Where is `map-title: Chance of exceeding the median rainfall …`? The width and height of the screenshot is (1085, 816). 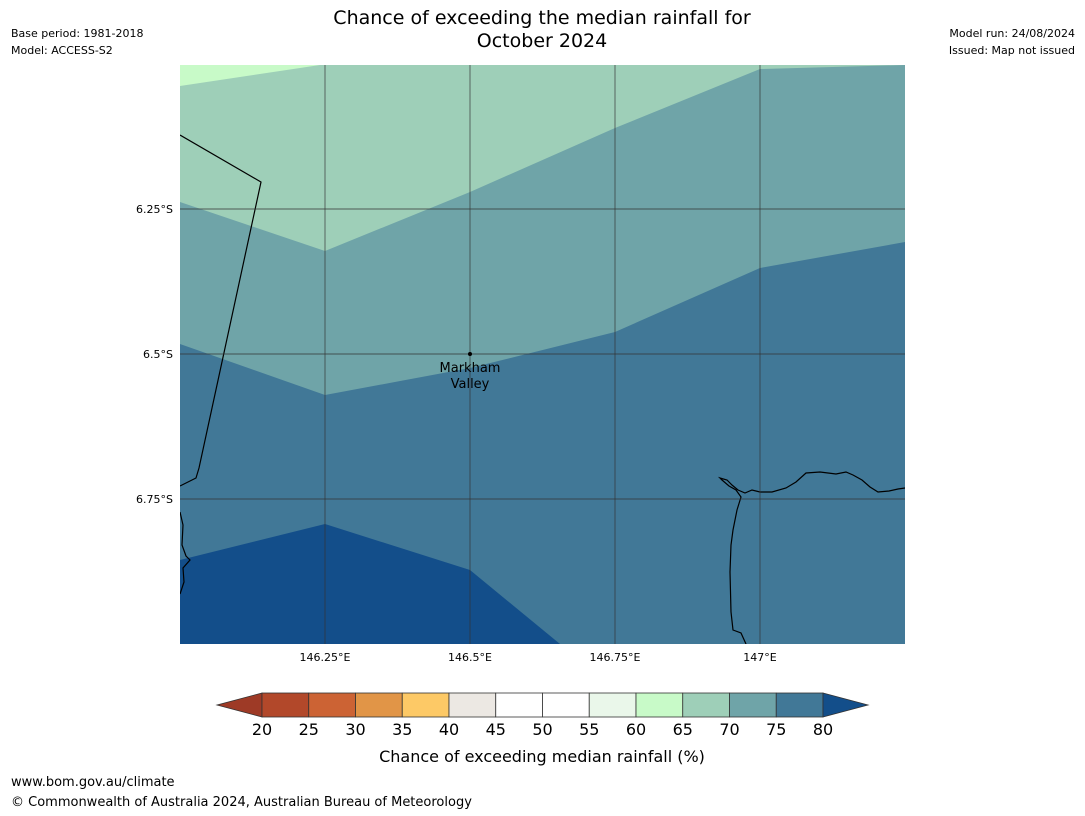 map-title: Chance of exceeding the median rainfall … is located at coordinates (542, 30).